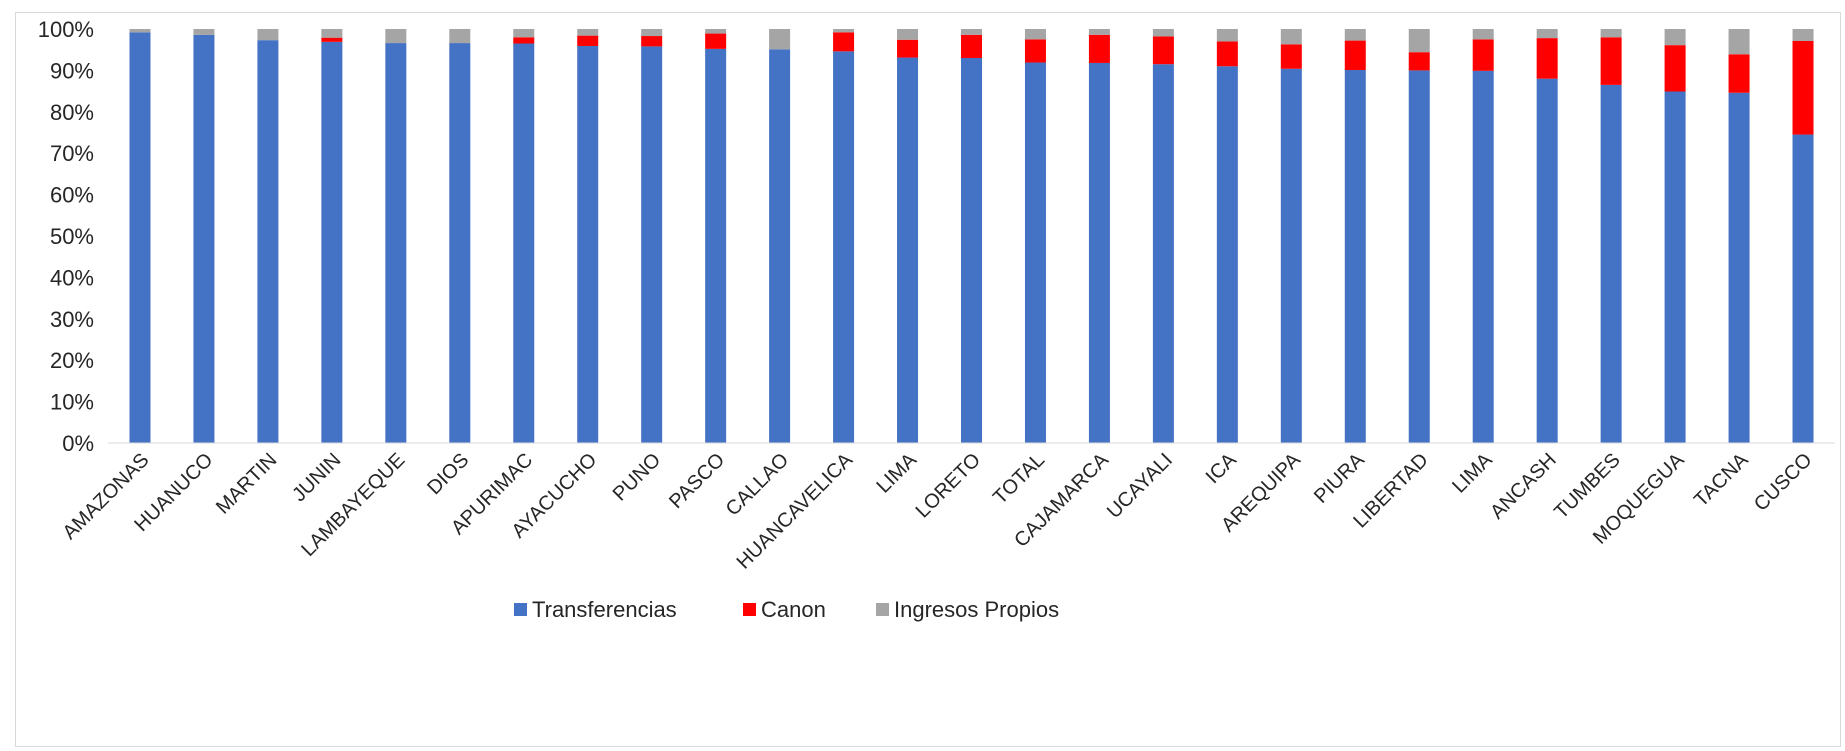  What do you see at coordinates (448, 474) in the screenshot?
I see `x-tick-label: DIOS` at bounding box center [448, 474].